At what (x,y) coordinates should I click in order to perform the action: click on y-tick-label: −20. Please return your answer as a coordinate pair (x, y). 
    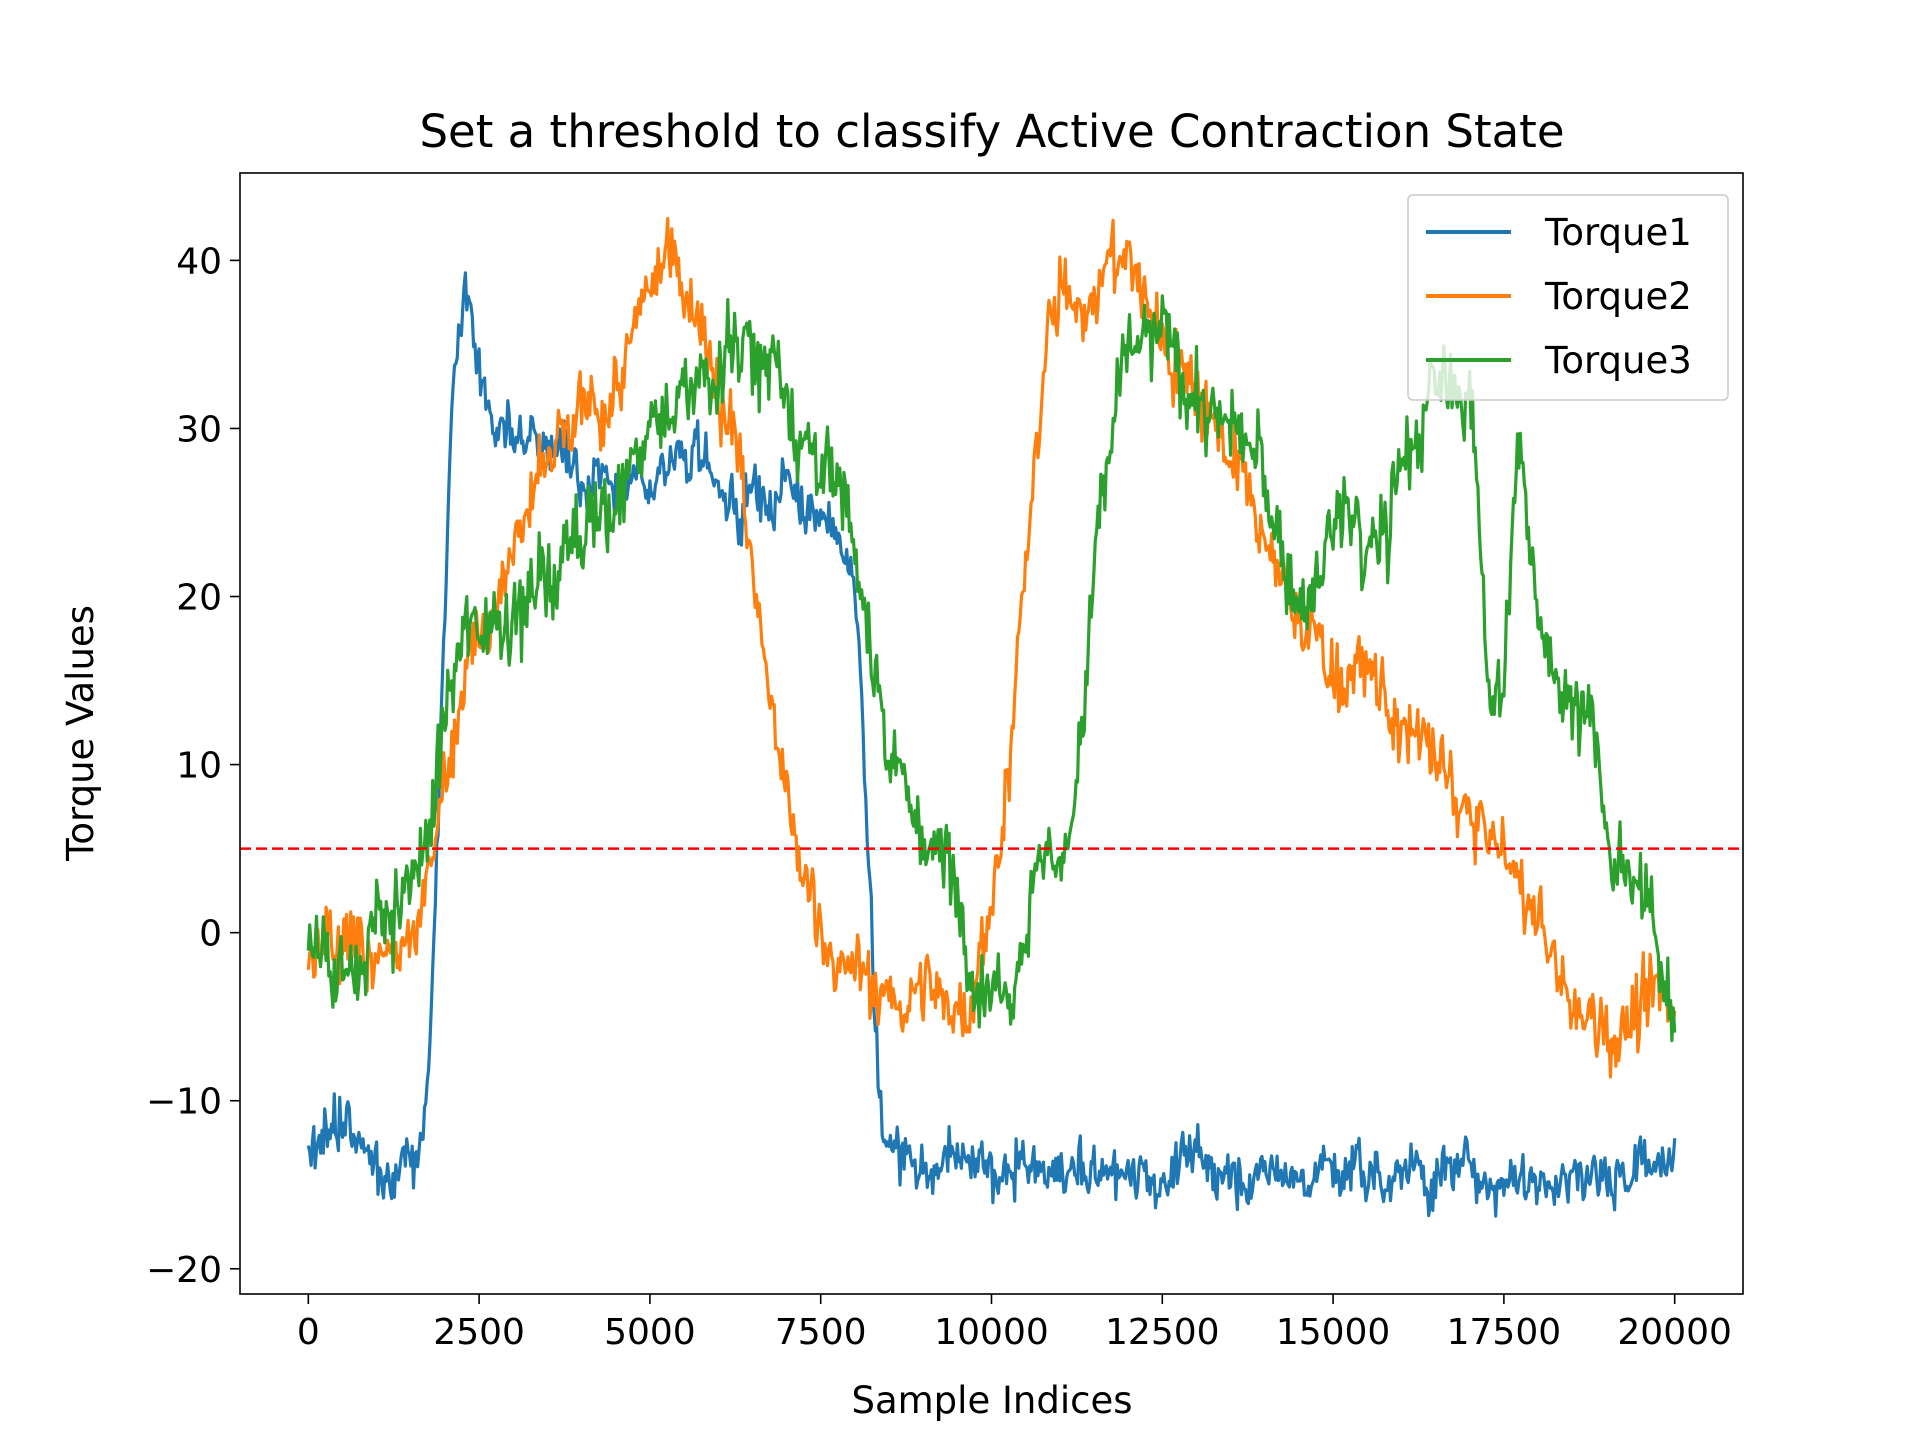
    Looking at the image, I should click on (184, 1270).